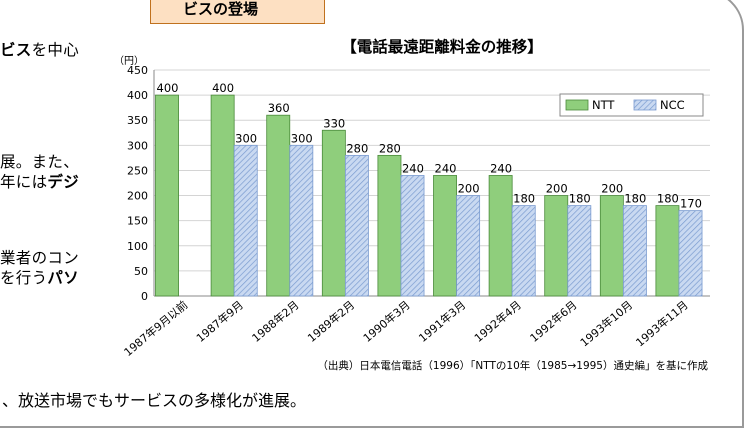 This screenshot has height=428, width=750. Describe the element at coordinates (141, 271) in the screenshot. I see `y-tick-label: 50` at that location.